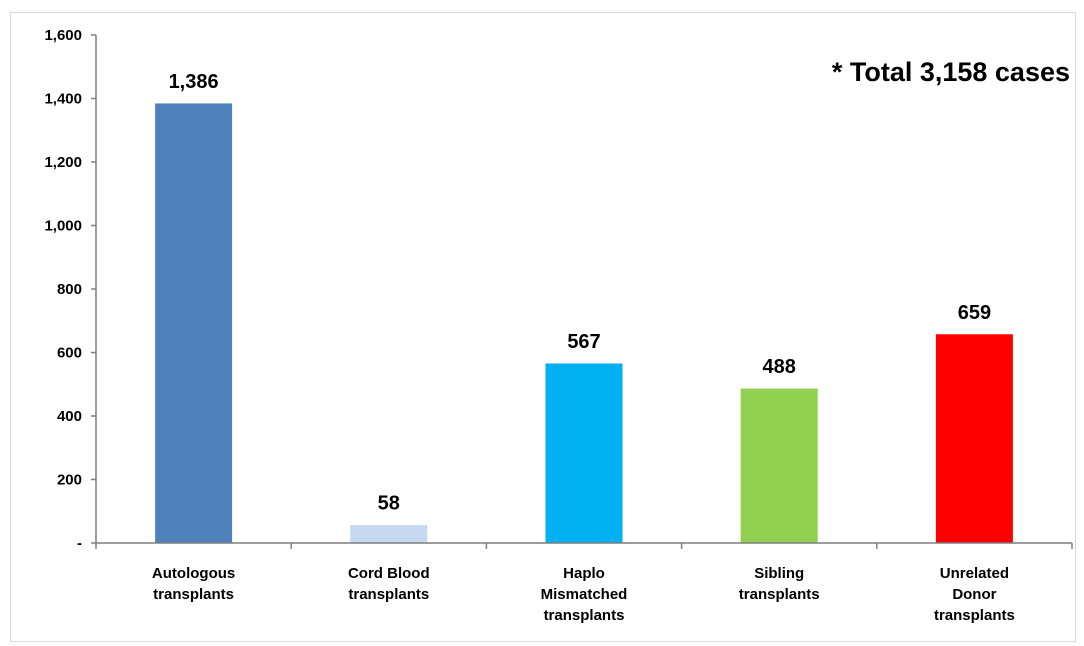 This screenshot has height=646, width=1084. I want to click on y-tick-label: -, so click(79, 543).